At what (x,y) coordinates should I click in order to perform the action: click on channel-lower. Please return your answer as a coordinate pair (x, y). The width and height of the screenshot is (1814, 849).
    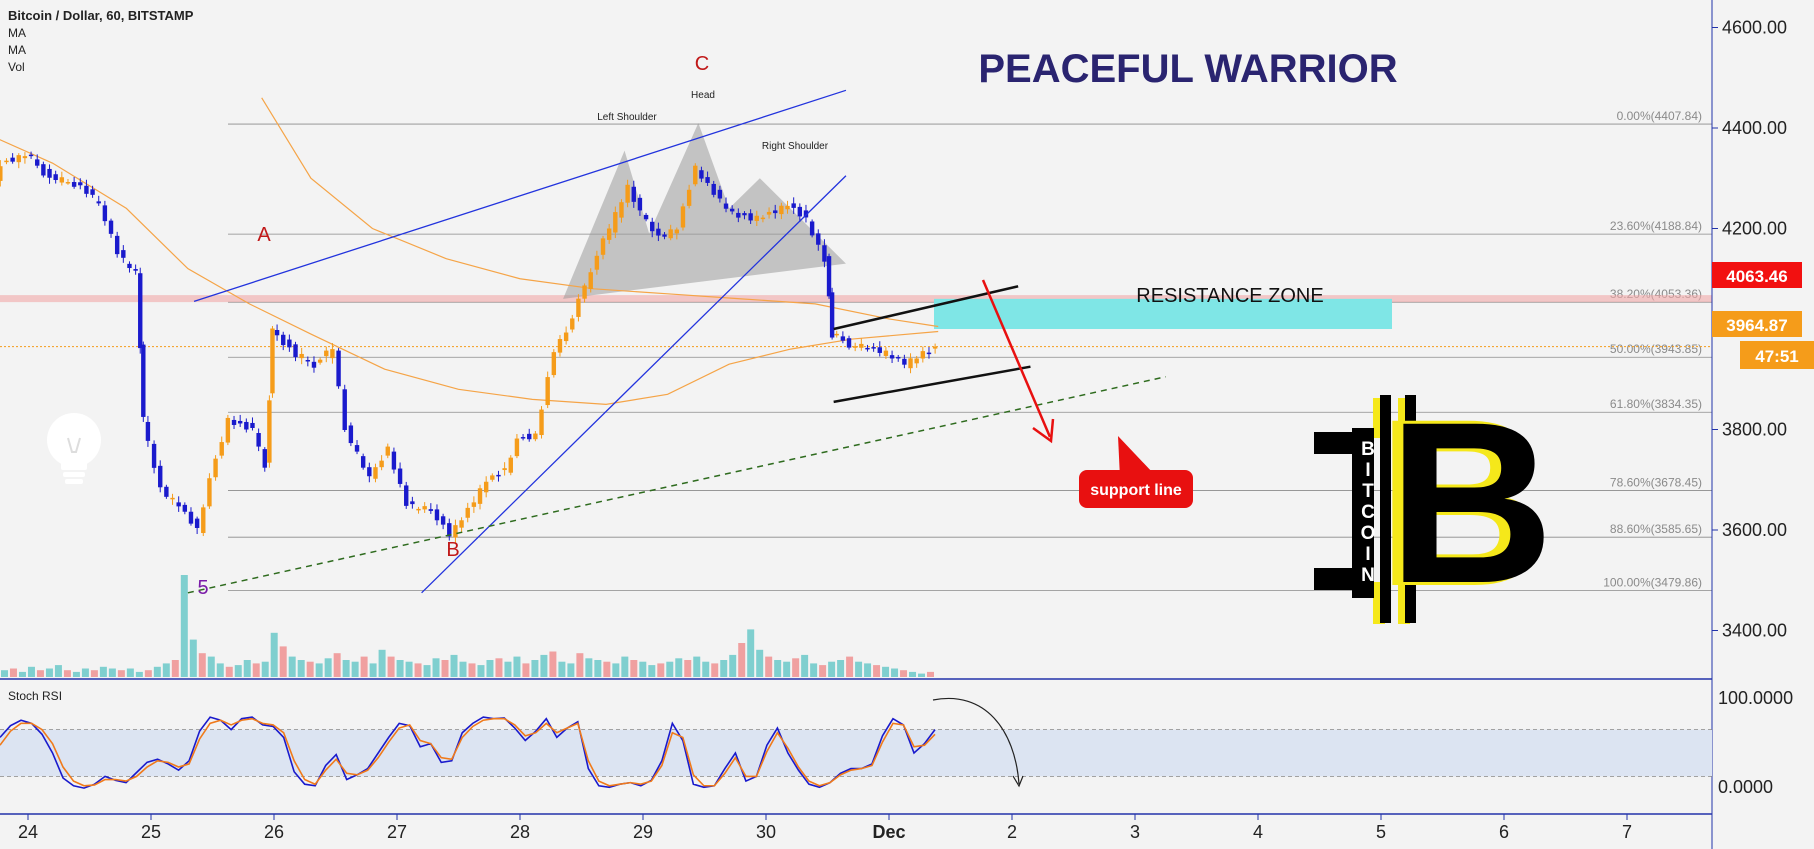
    Looking at the image, I should click on (932, 384).